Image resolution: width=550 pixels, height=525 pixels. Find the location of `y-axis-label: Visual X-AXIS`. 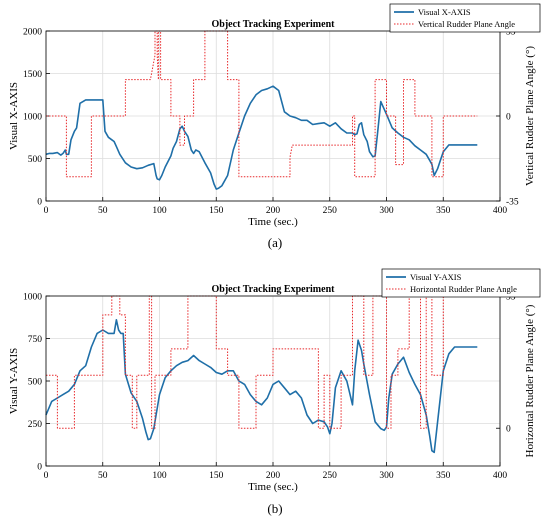

y-axis-label: Visual X-AXIS is located at coordinates (14, 116).